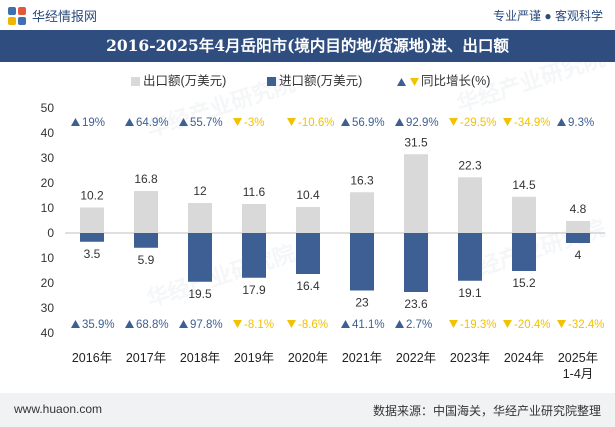  Describe the element at coordinates (416, 358) in the screenshot. I see `x-tick-label: 2022年` at that location.